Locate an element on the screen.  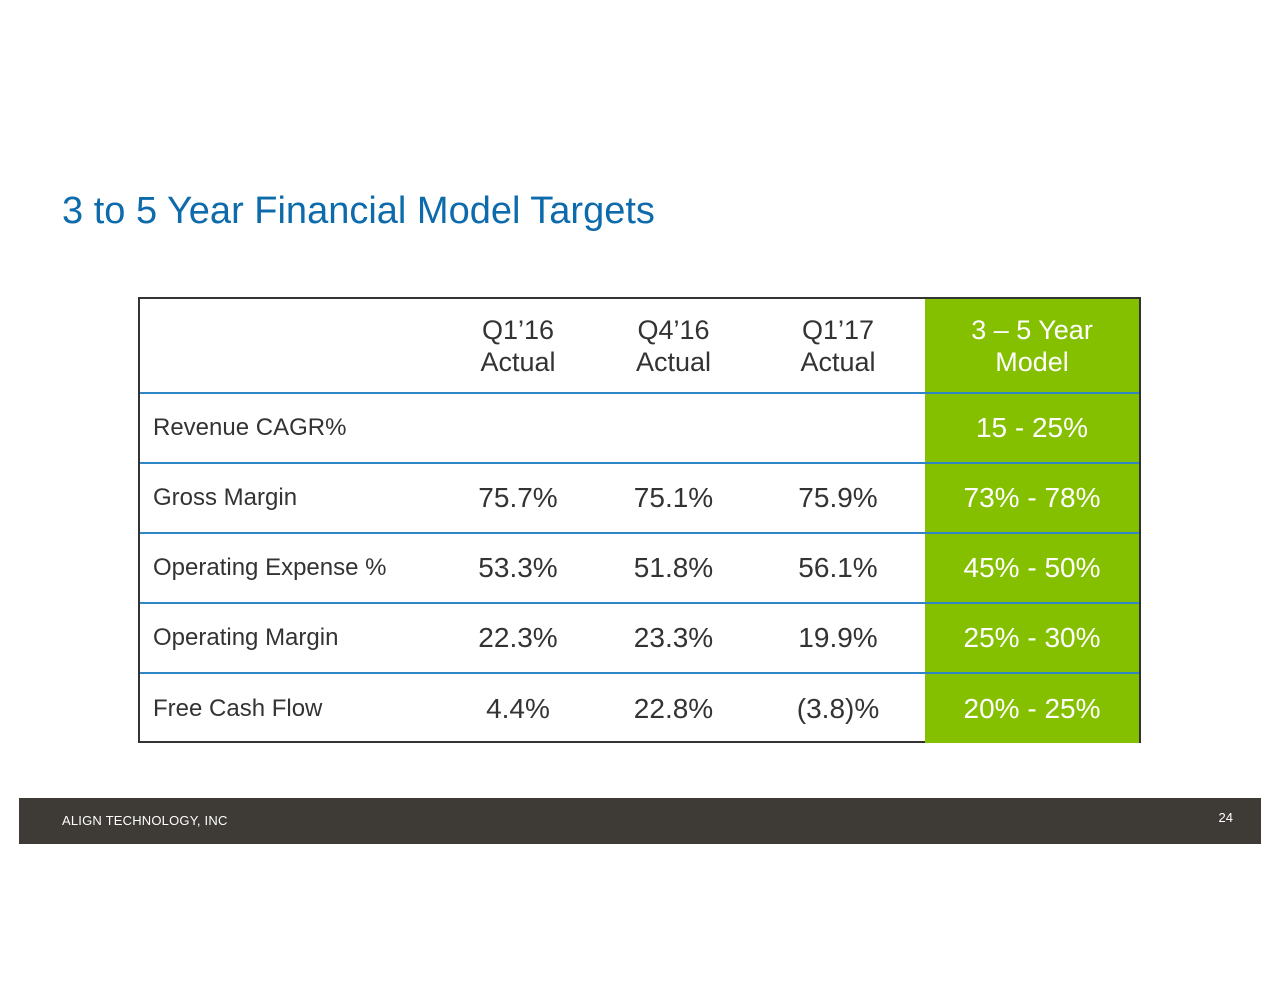
header-period: Q4’16 is located at coordinates (673, 329).